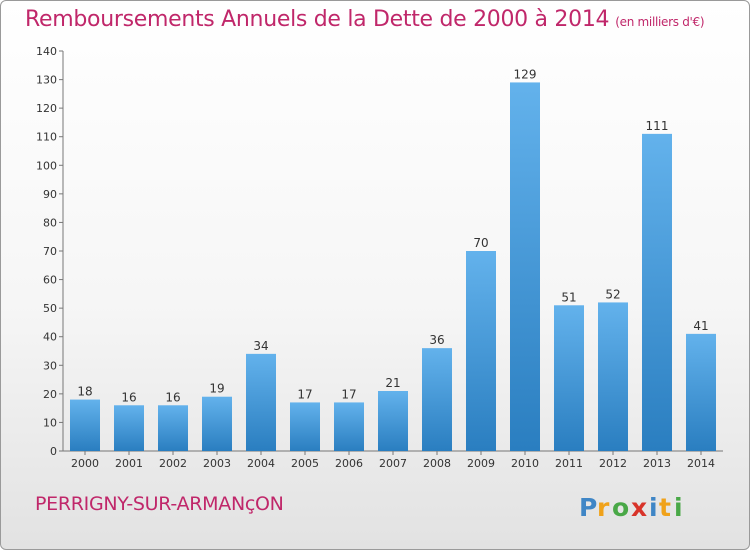 The height and width of the screenshot is (550, 750). Describe the element at coordinates (305, 463) in the screenshot. I see `x-tick-label: 2005` at that location.